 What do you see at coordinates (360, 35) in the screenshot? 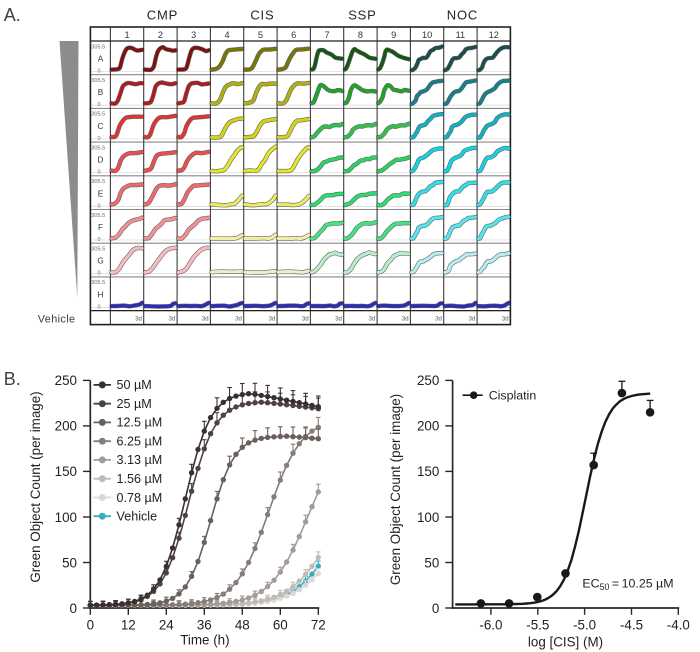
I see `svg-text: 8` at bounding box center [360, 35].